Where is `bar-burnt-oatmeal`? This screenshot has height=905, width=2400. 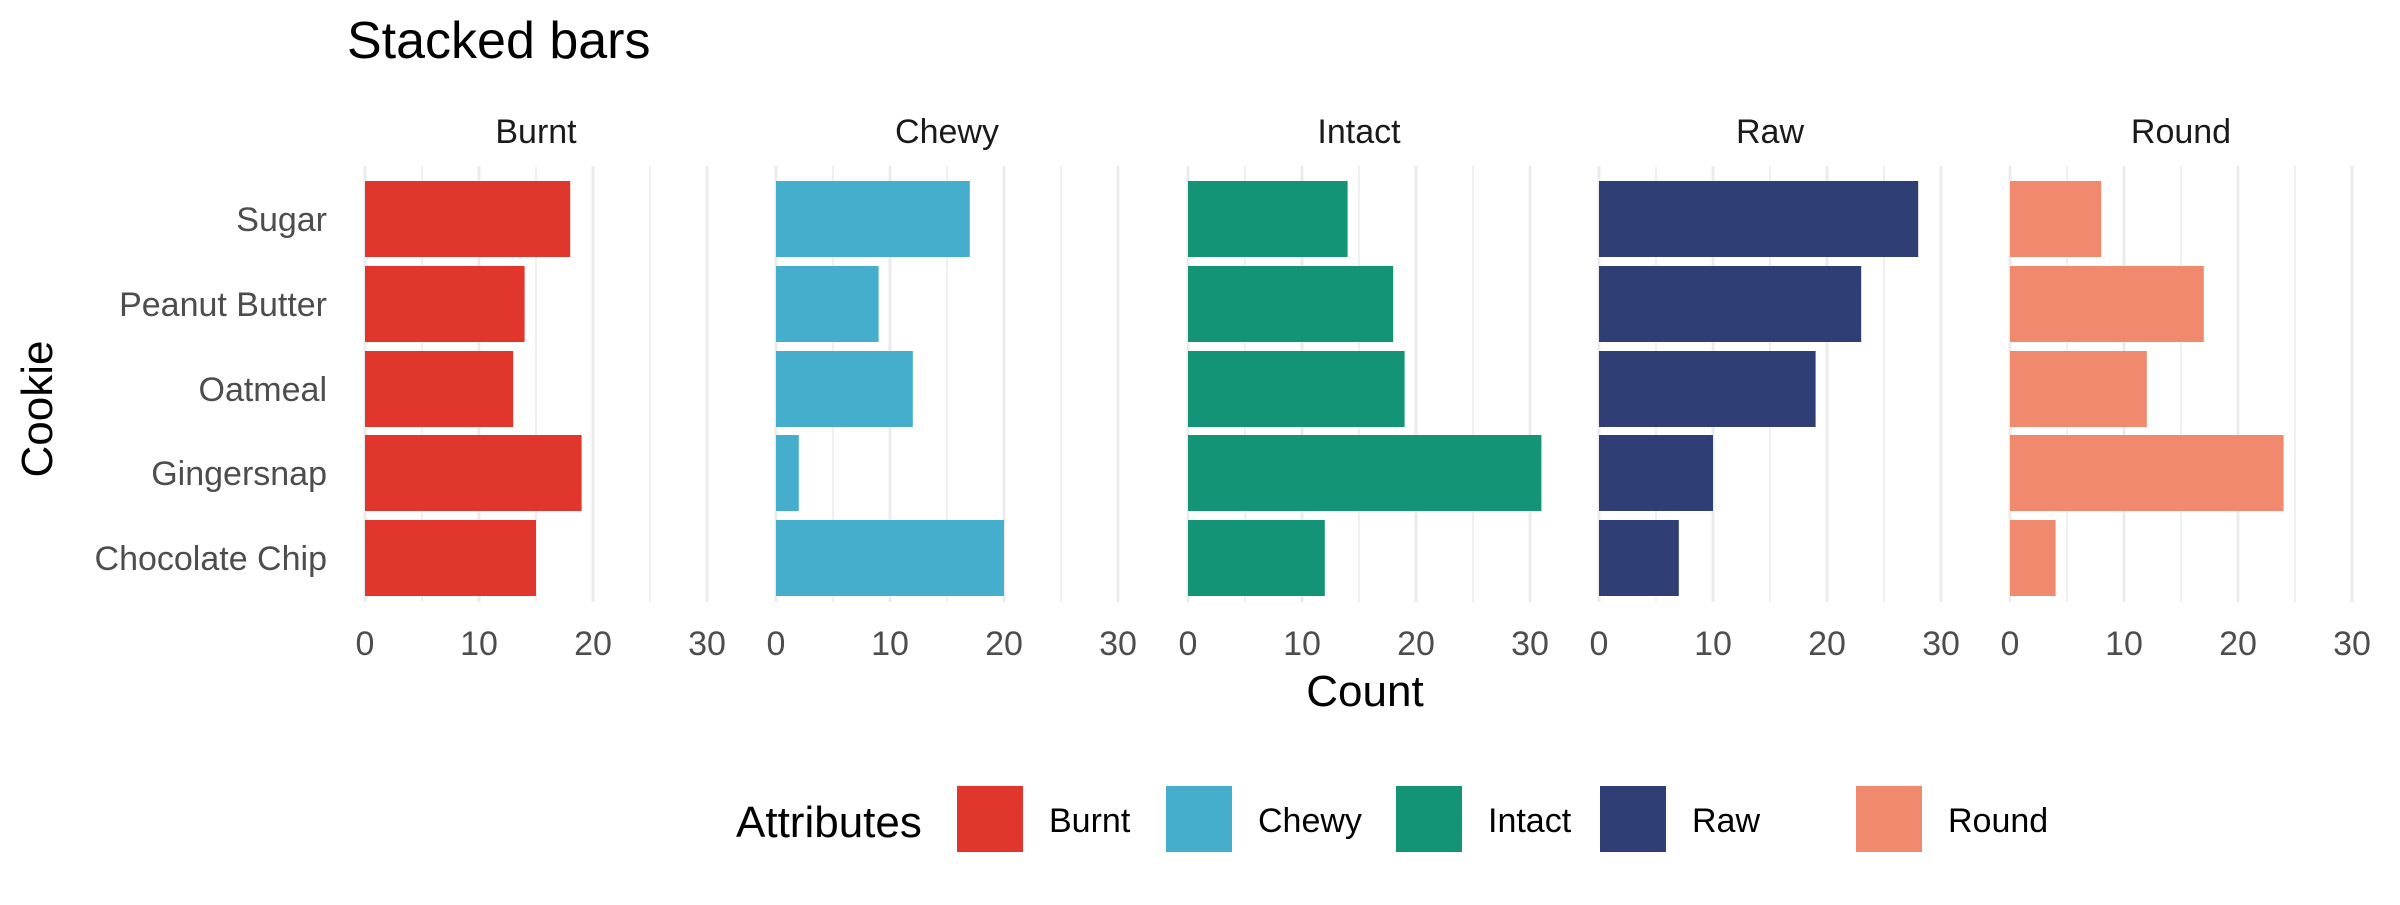
bar-burnt-oatmeal is located at coordinates (439, 389).